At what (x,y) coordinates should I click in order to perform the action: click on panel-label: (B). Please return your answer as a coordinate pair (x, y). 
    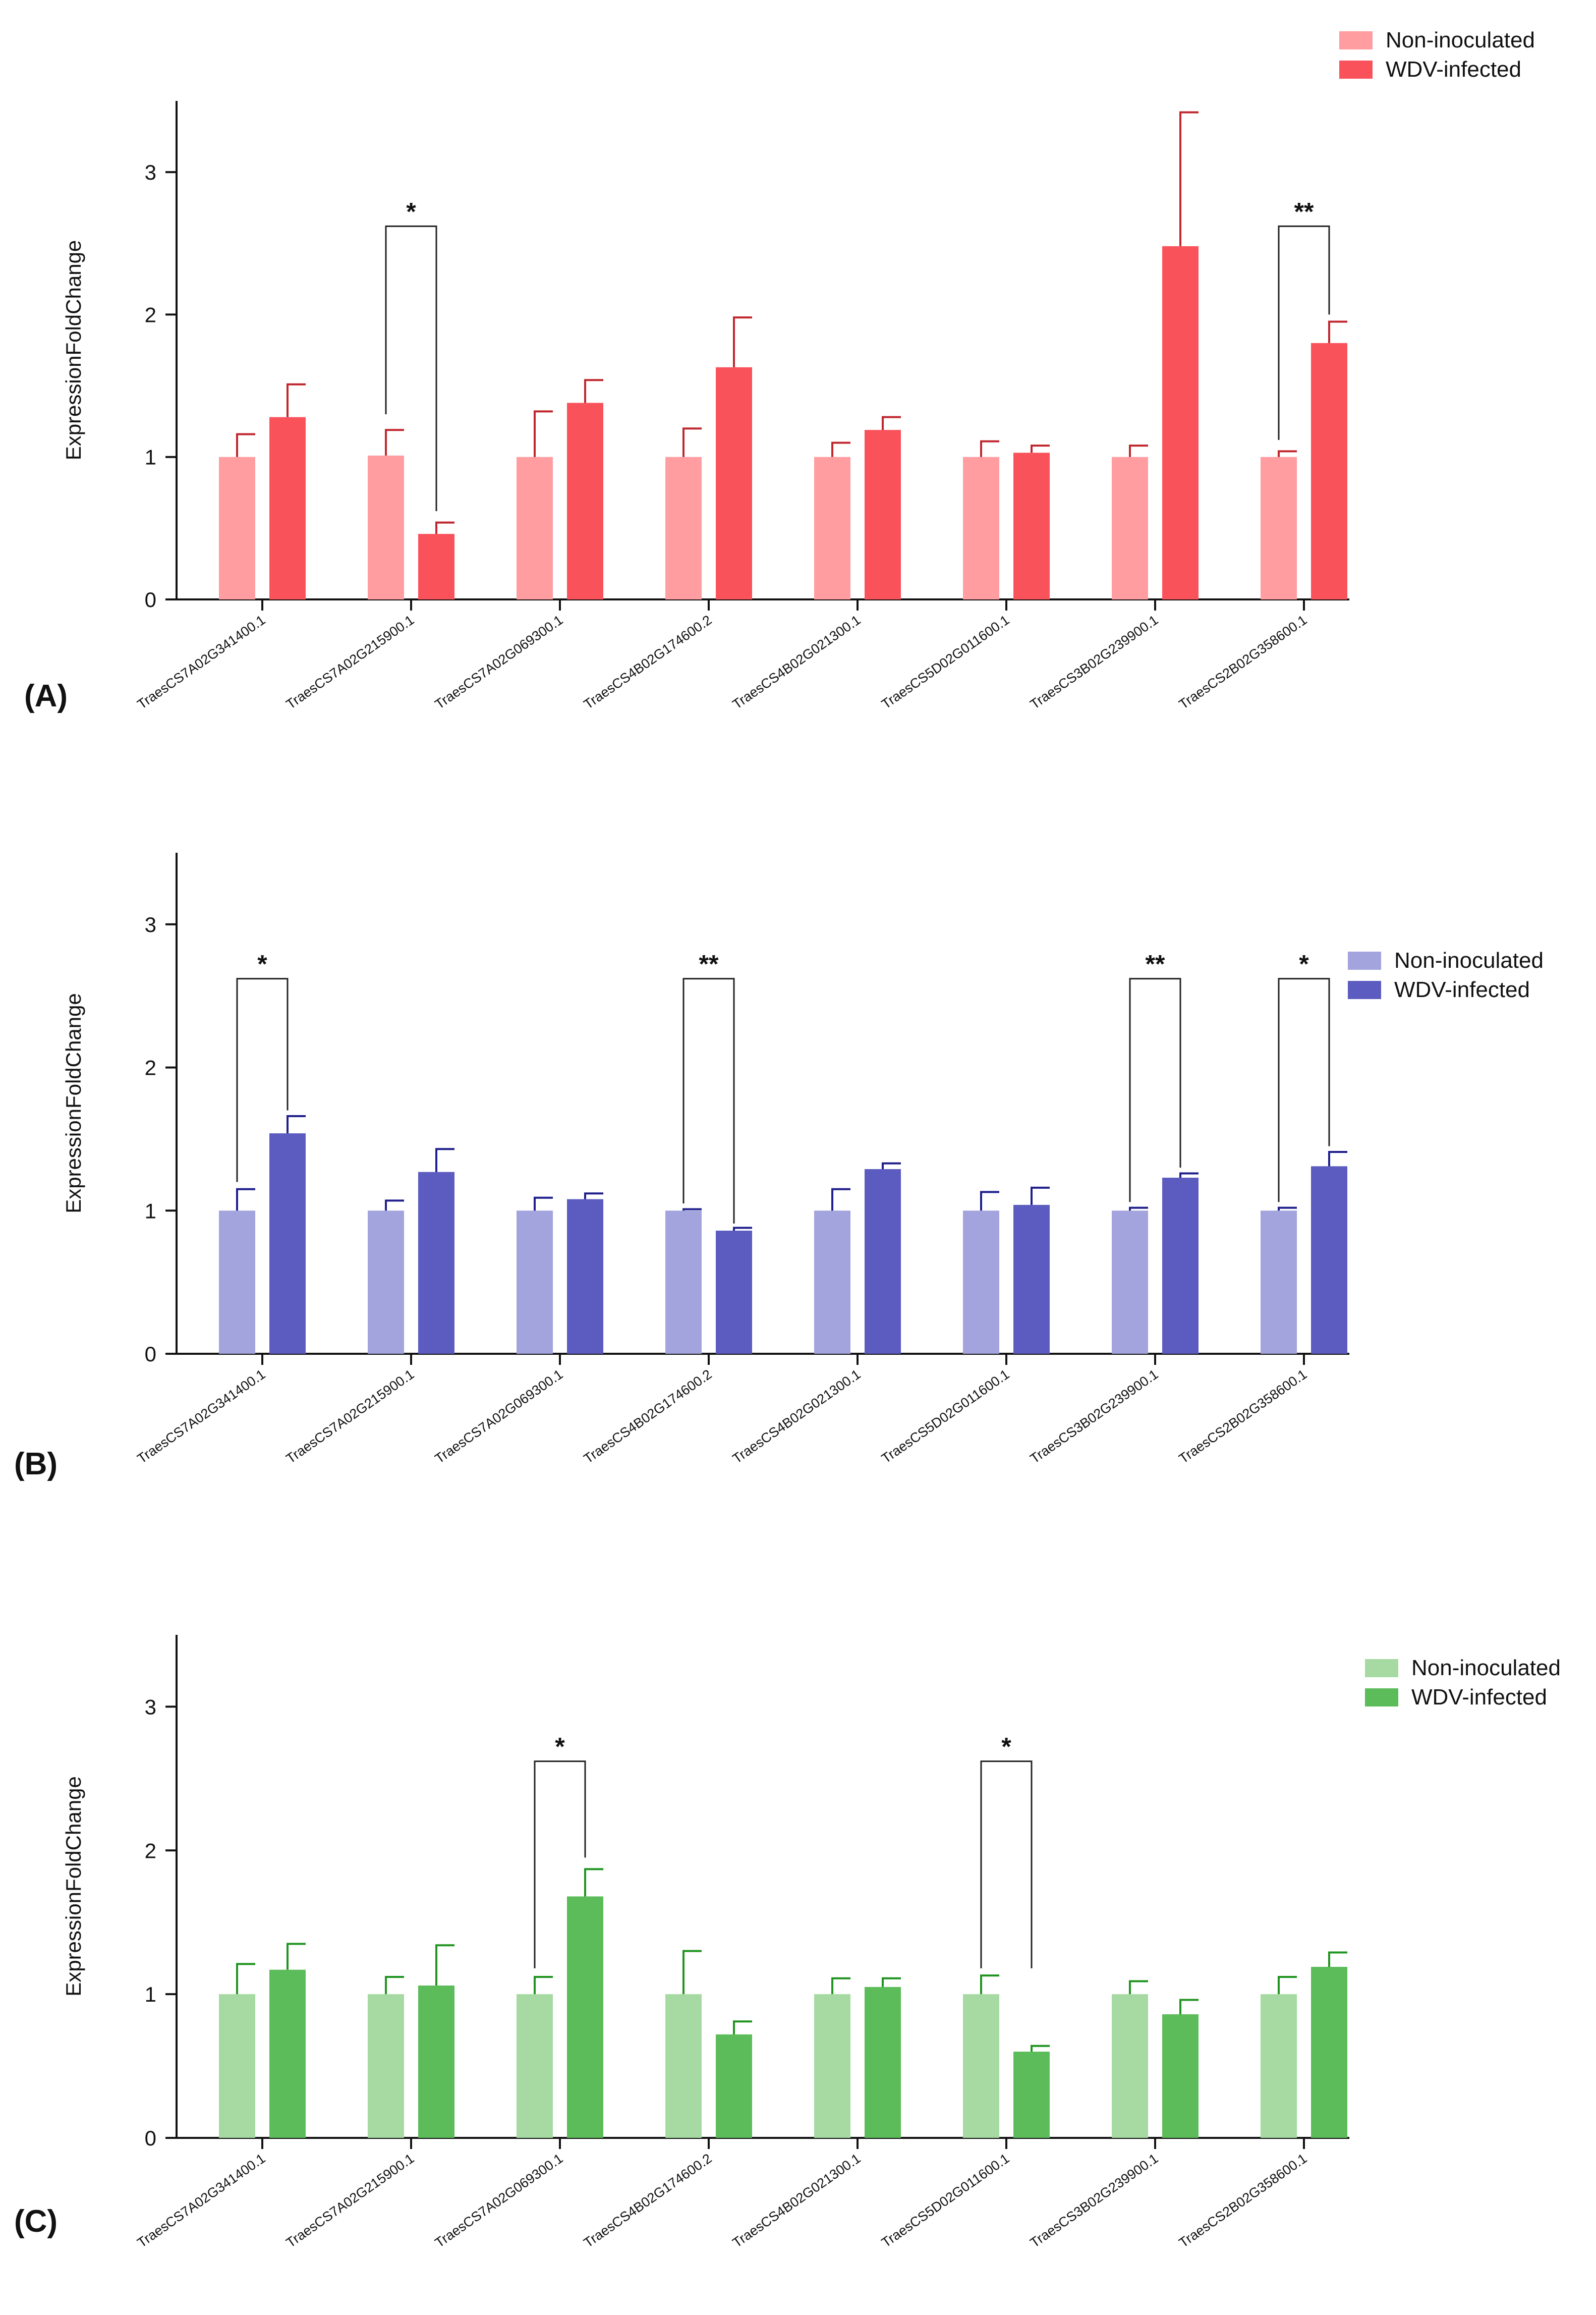
    Looking at the image, I should click on (36, 1464).